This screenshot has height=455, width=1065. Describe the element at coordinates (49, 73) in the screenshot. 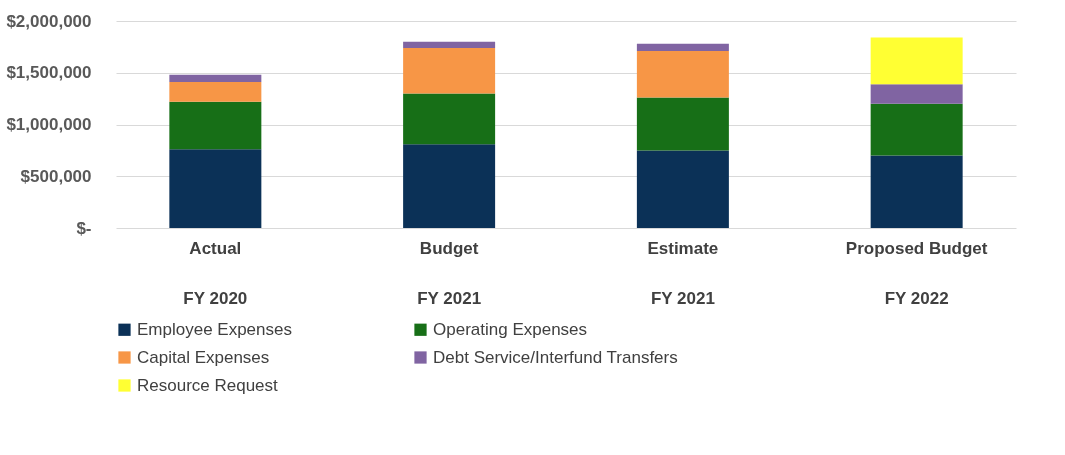

I see `y-tick-label: $1,500,000` at that location.